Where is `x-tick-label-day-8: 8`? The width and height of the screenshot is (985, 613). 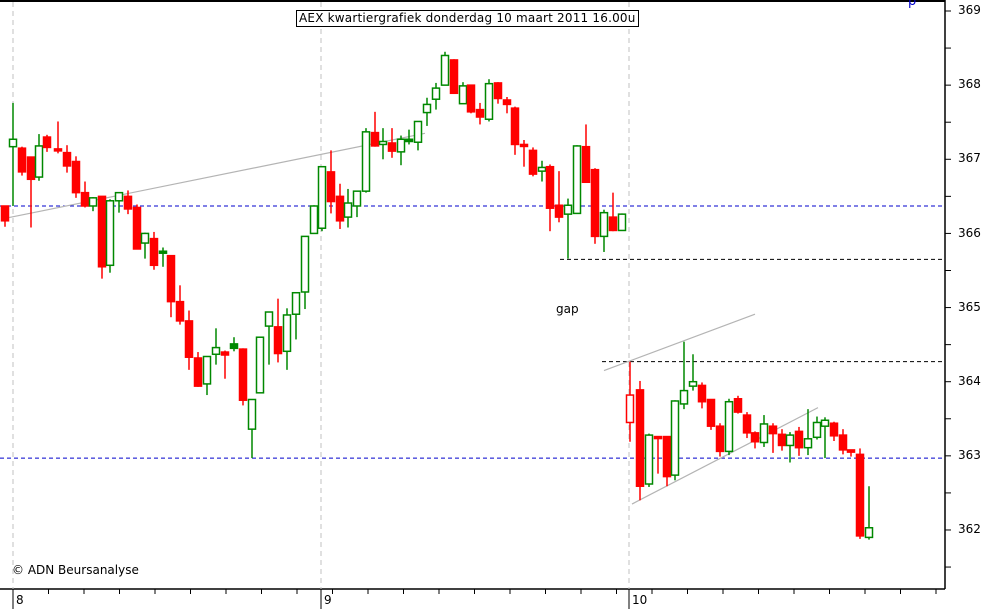
x-tick-label-day-8: 8 is located at coordinates (20, 600).